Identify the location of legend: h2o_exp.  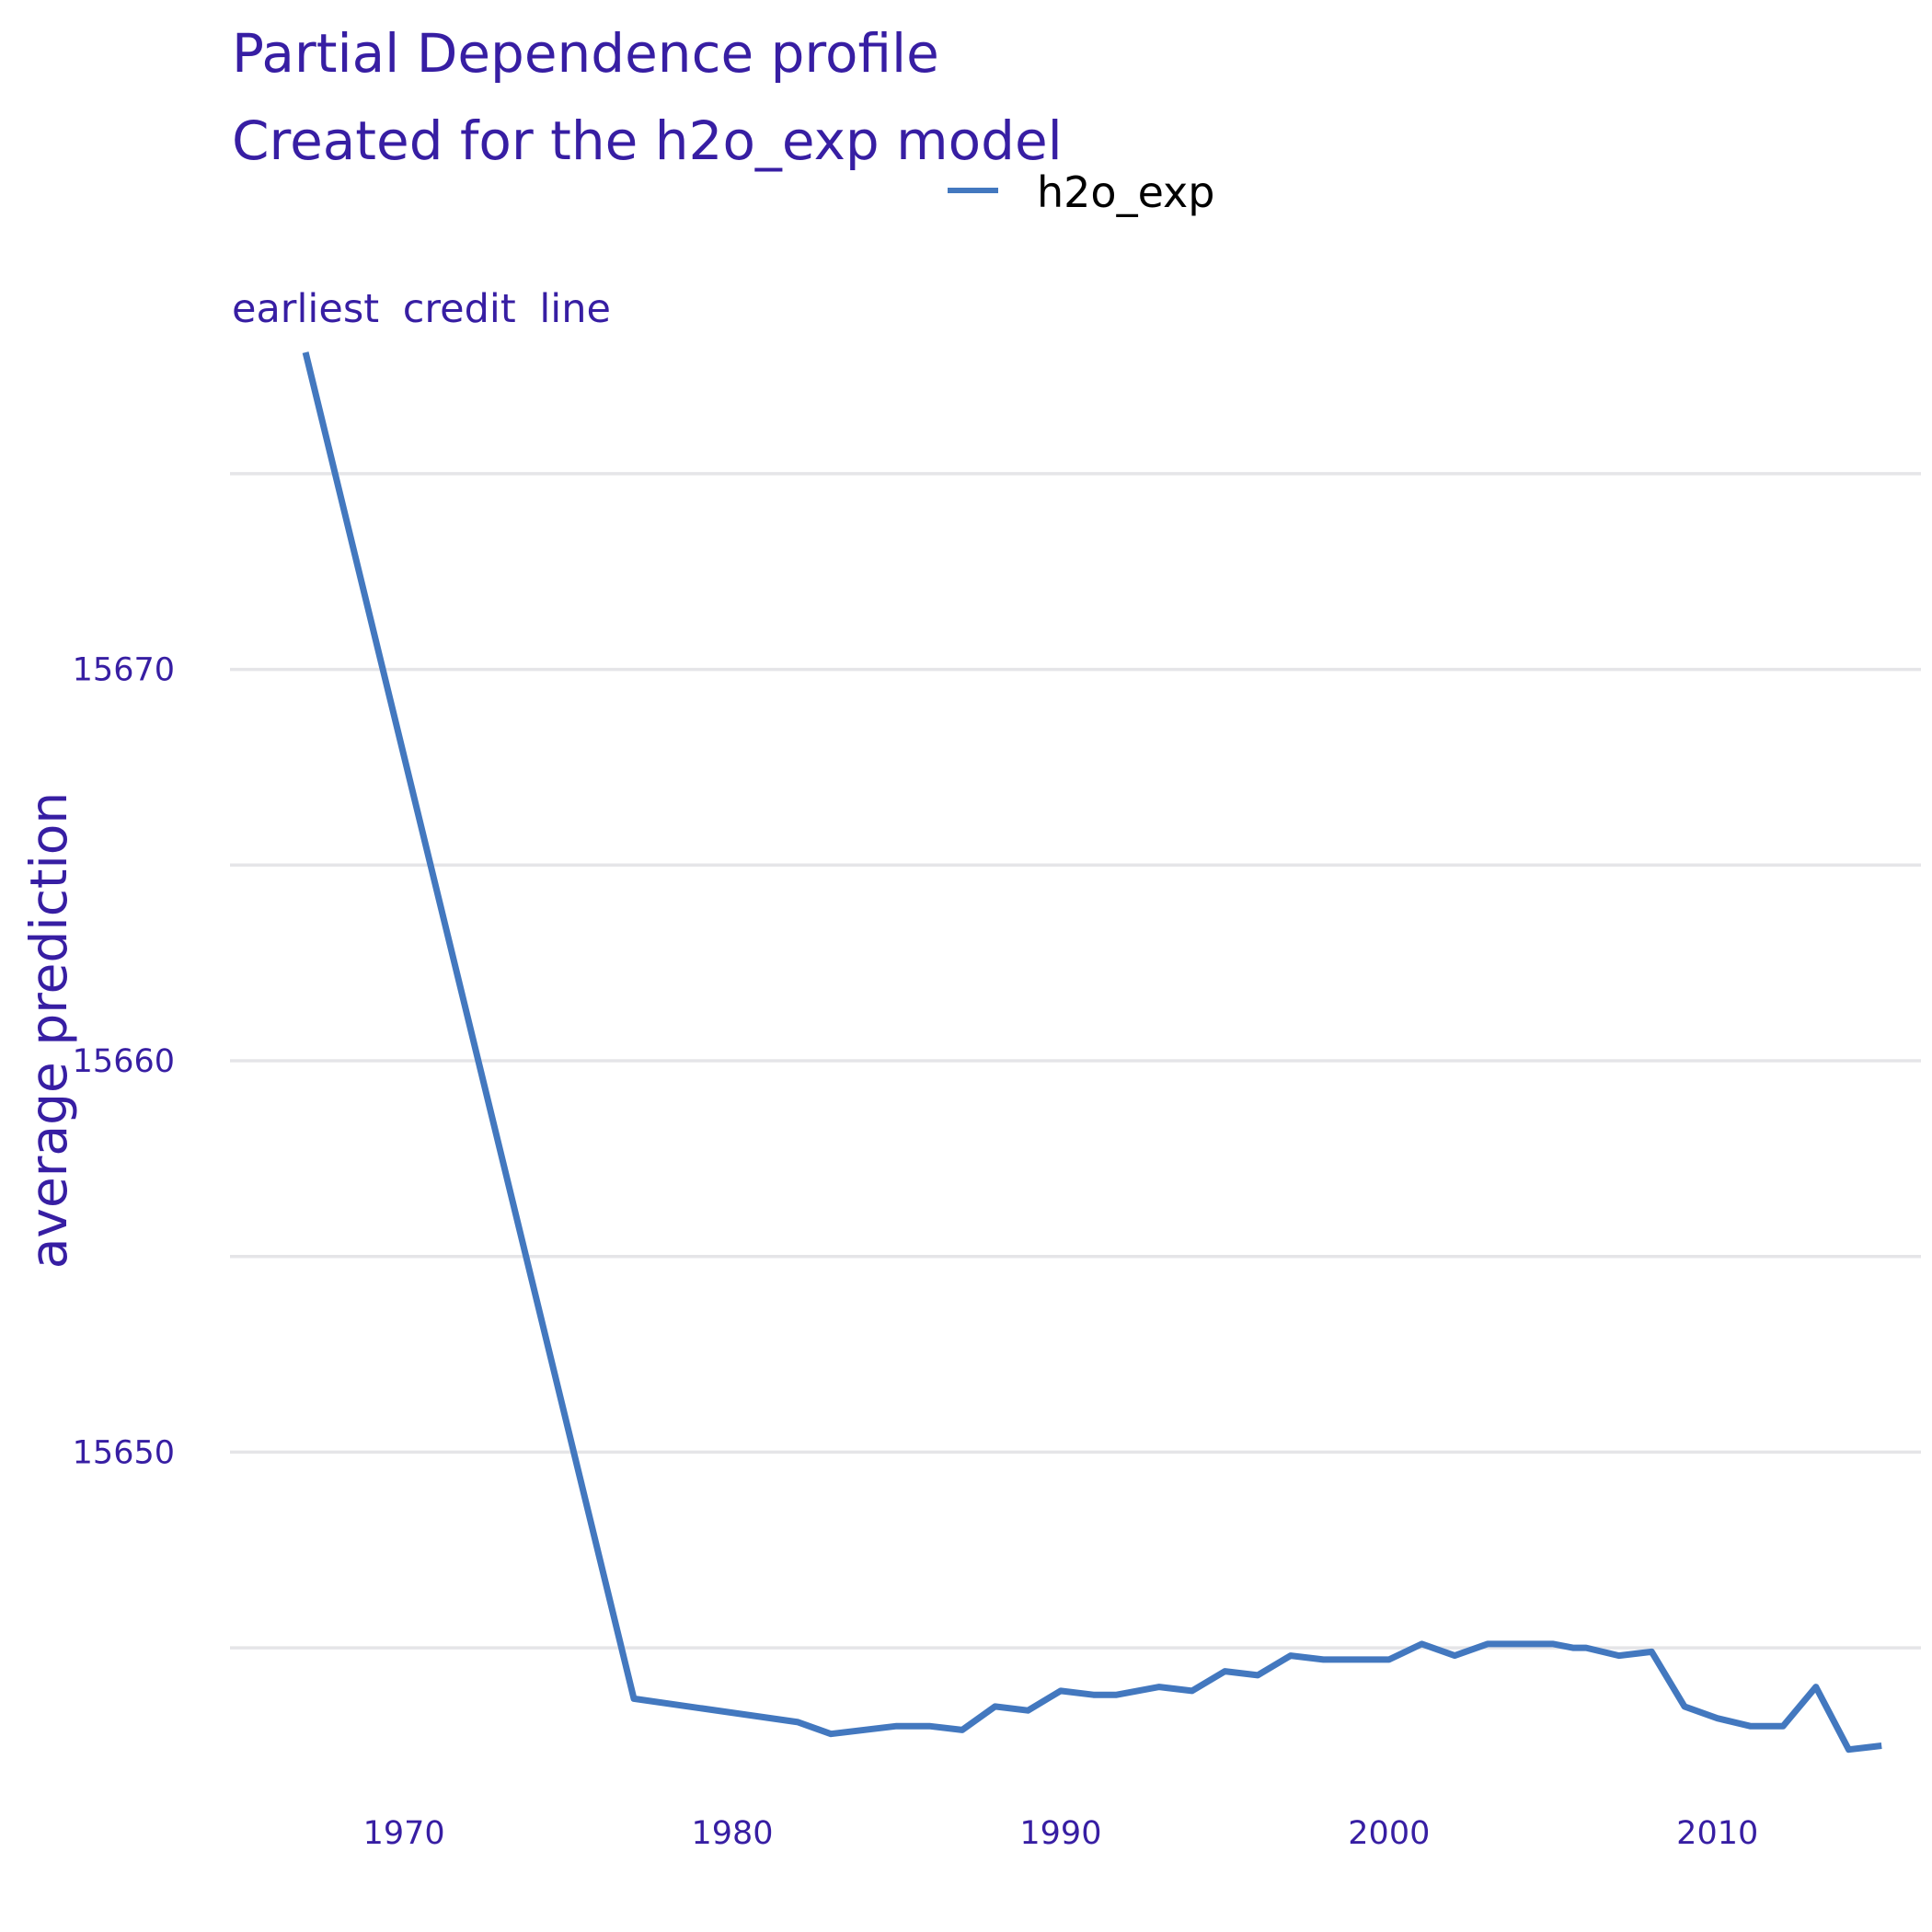
(1081, 192).